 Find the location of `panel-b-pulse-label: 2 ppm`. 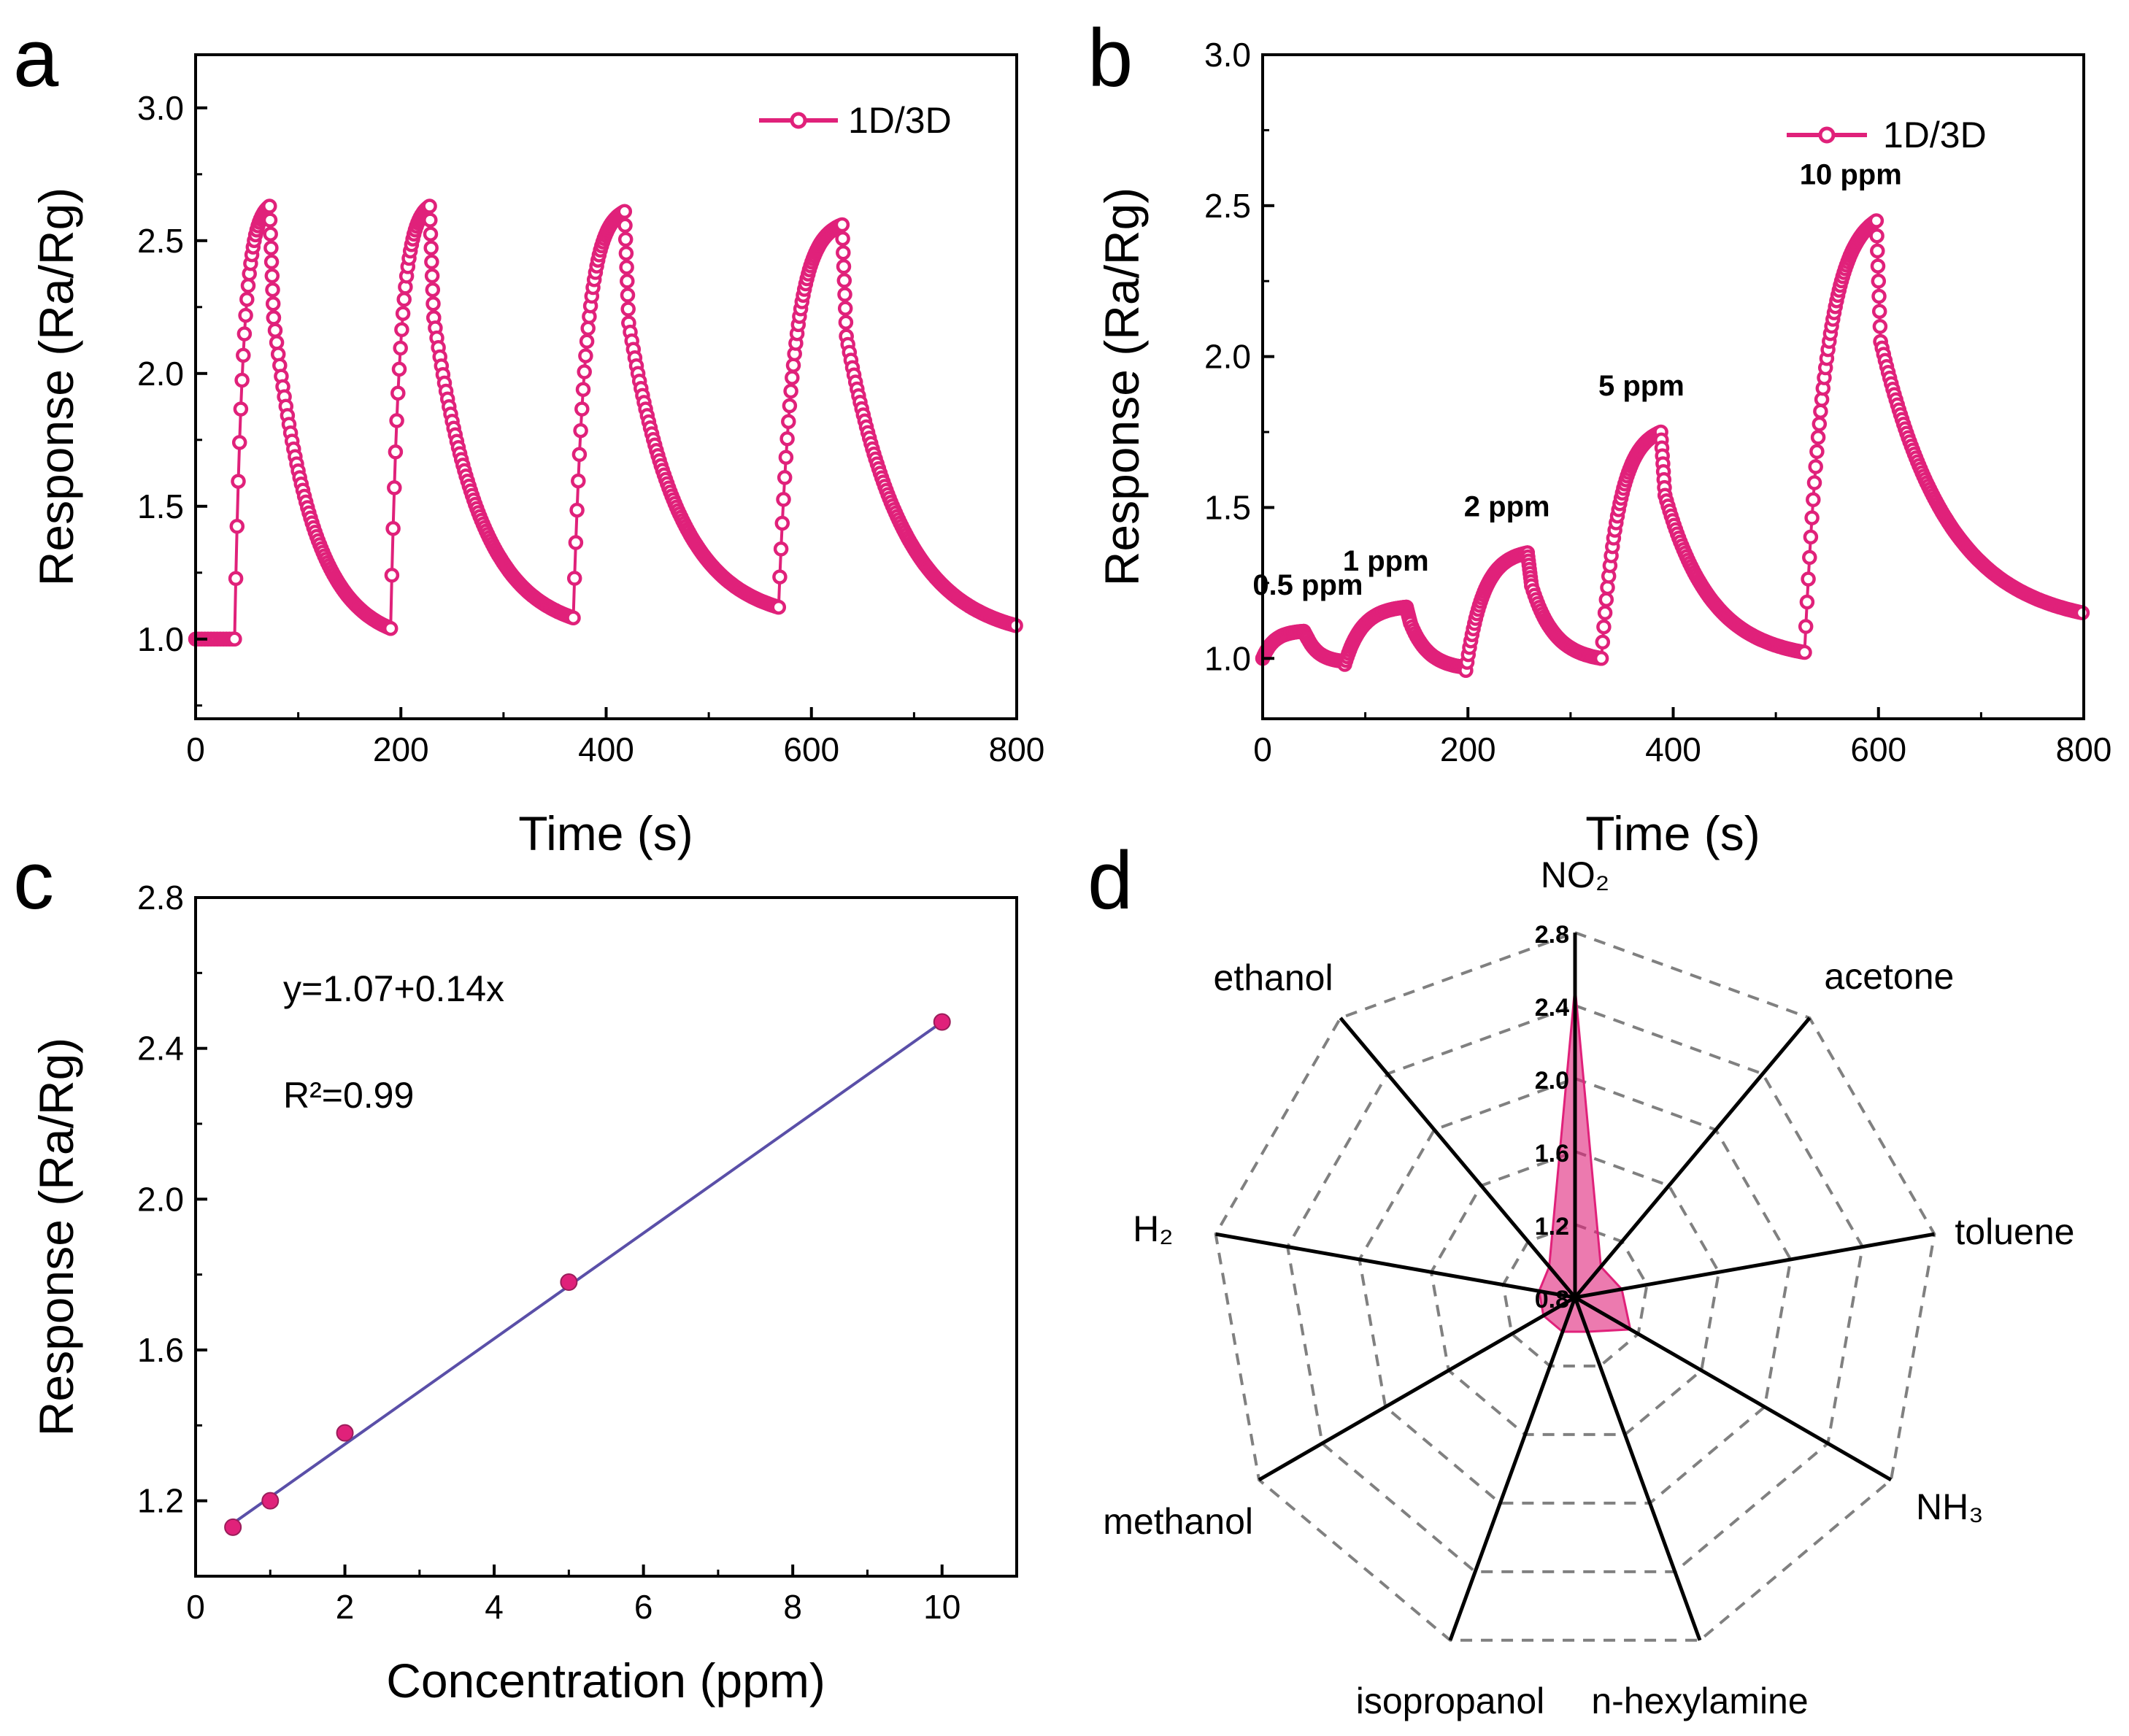

panel-b-pulse-label: 2 ppm is located at coordinates (1507, 507).